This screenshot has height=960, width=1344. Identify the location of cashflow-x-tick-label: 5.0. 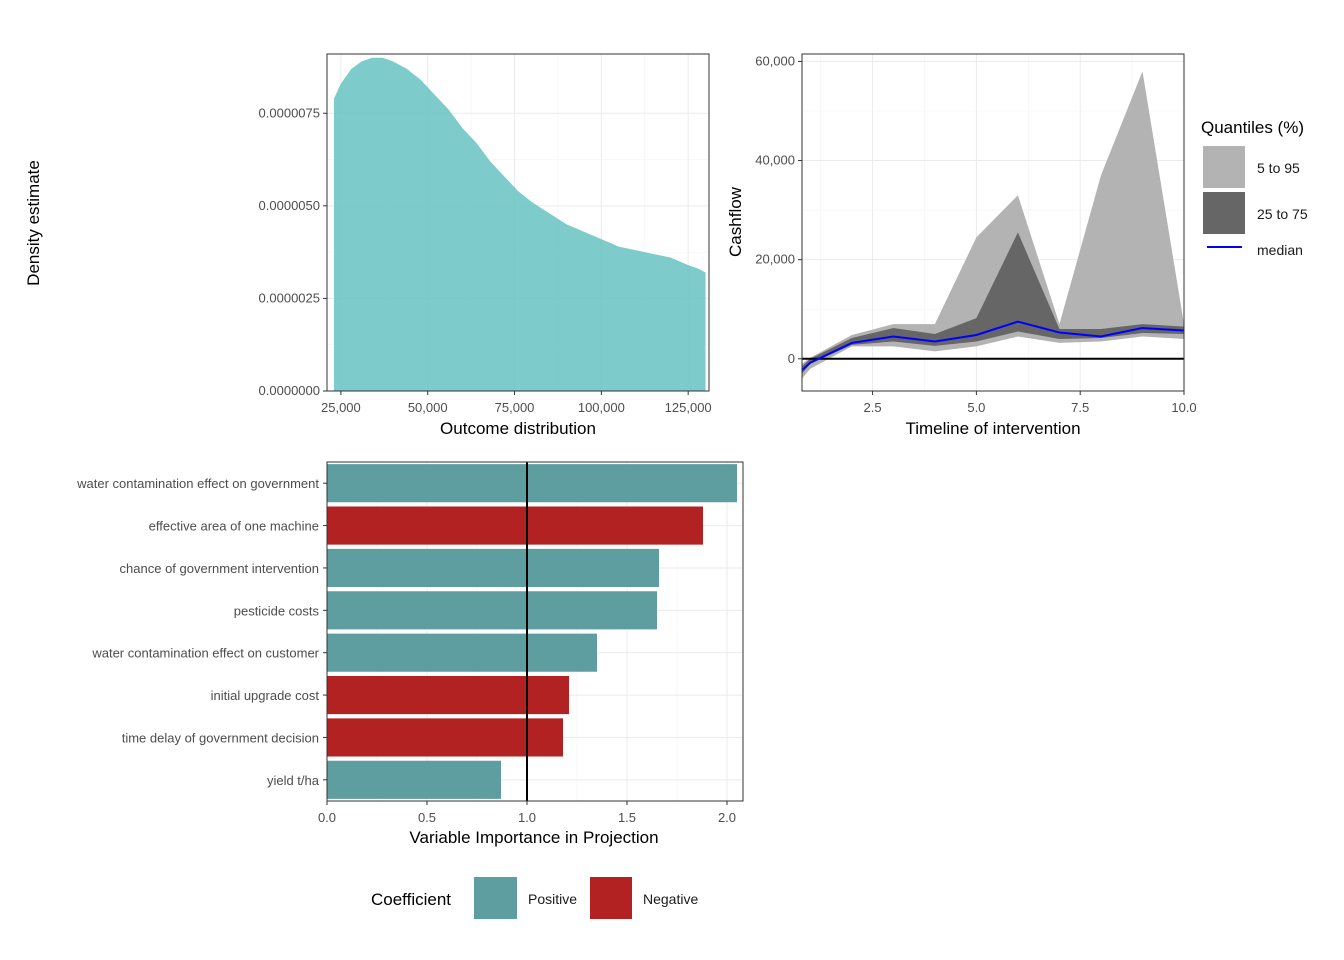
(976, 407).